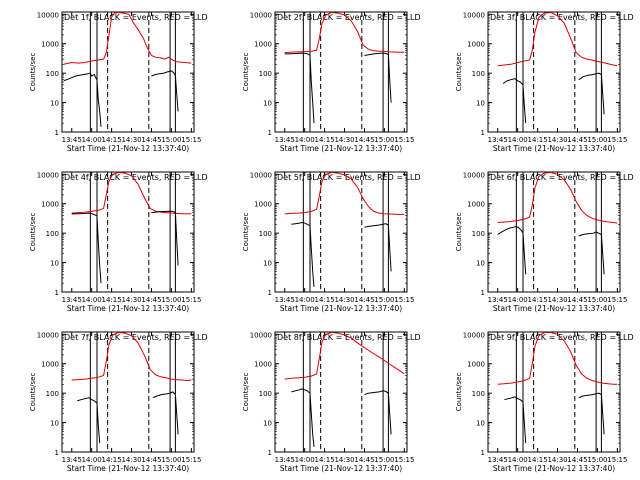 This screenshot has height=480, width=640. Describe the element at coordinates (136, 177) in the screenshot. I see `panel-title: Det 4f, BLACK = Events, RED = LLD` at that location.